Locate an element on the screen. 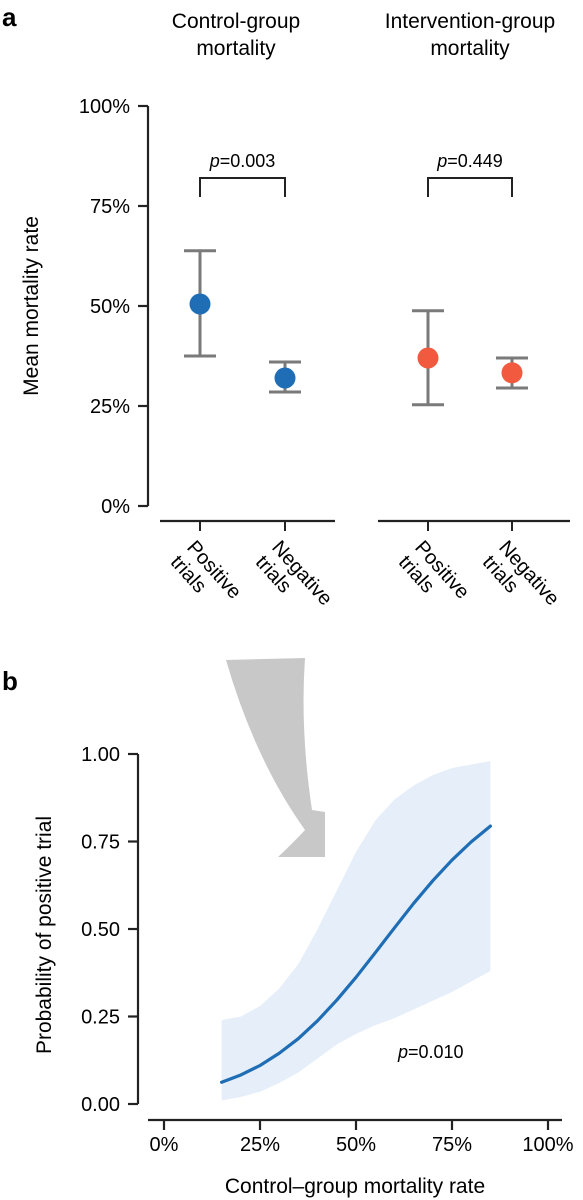 The image size is (583, 1200). panel-b-y-axis: 0.00 0.25 0.50 0.75 1.00 is located at coordinates (110, 930).